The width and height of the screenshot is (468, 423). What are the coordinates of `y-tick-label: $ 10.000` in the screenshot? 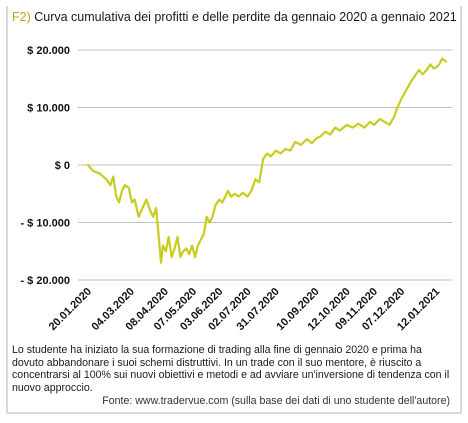 It's located at (48, 109).